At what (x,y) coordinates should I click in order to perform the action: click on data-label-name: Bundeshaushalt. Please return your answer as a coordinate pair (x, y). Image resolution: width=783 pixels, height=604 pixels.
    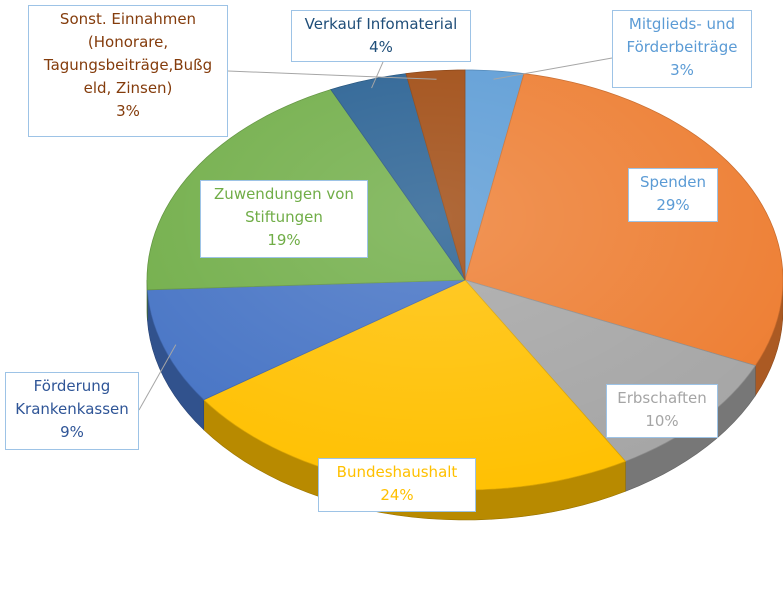
    Looking at the image, I should click on (397, 472).